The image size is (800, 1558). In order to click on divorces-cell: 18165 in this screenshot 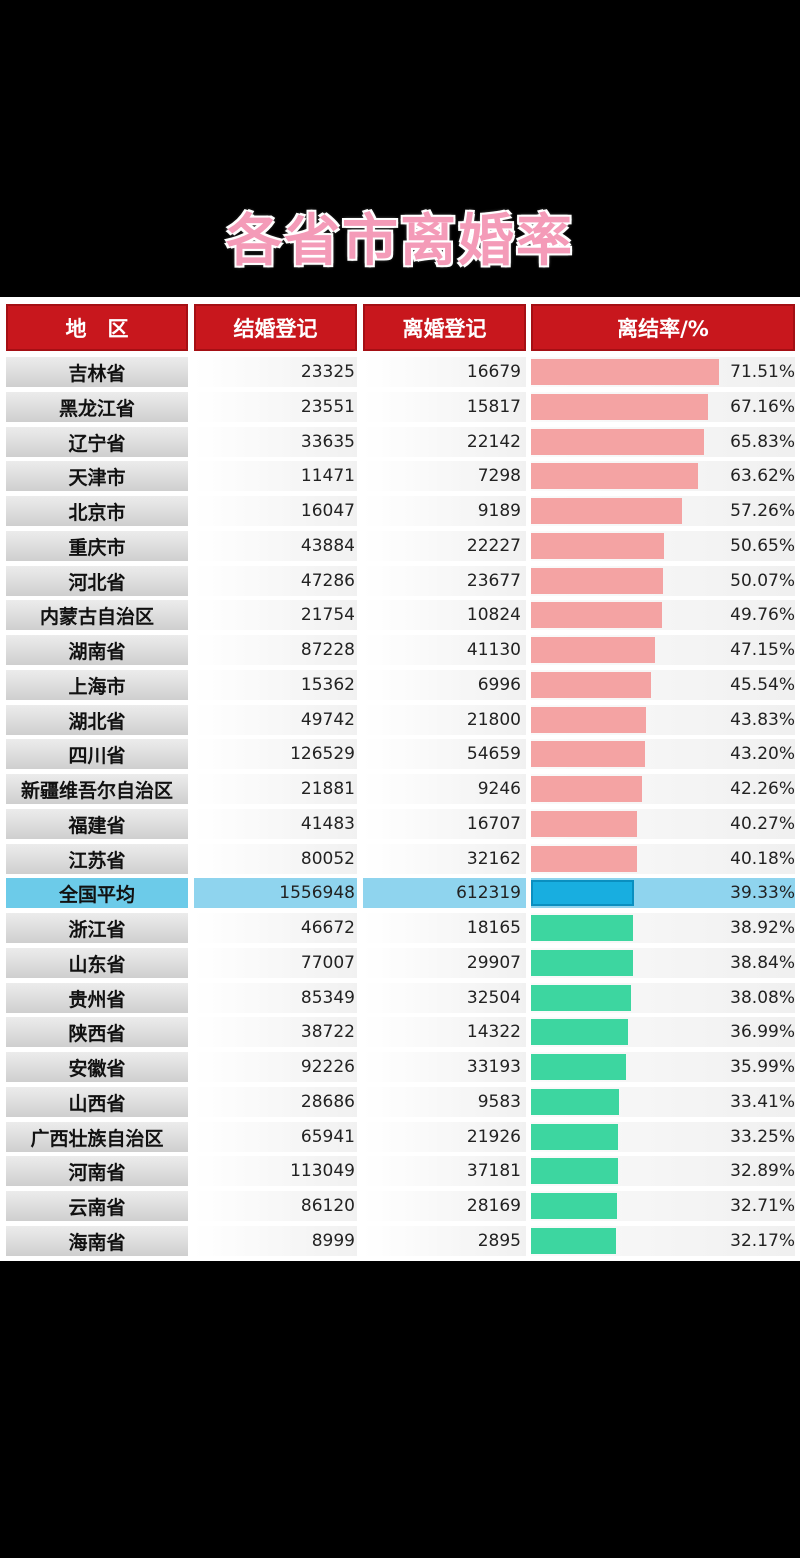, I will do `click(444, 928)`.